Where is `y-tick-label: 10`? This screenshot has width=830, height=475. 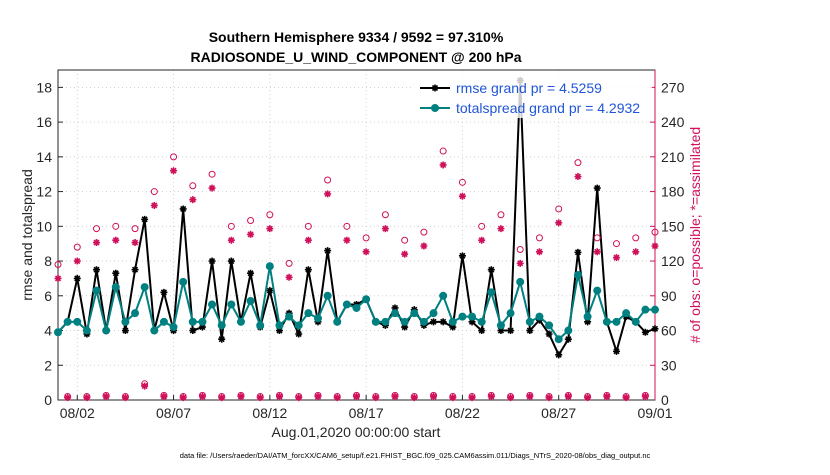
y-tick-label: 10 is located at coordinates (44, 226).